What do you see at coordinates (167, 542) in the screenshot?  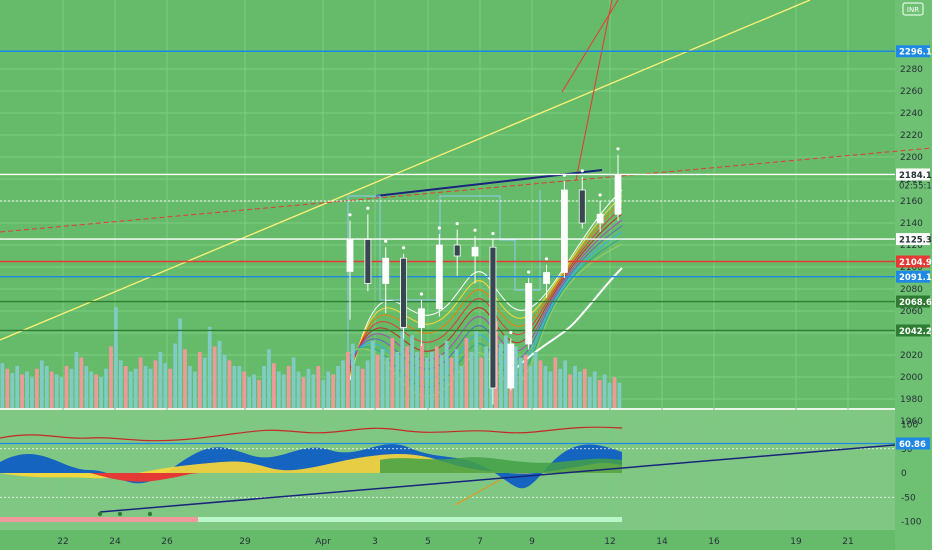 I see `x-tick-label: 26` at bounding box center [167, 542].